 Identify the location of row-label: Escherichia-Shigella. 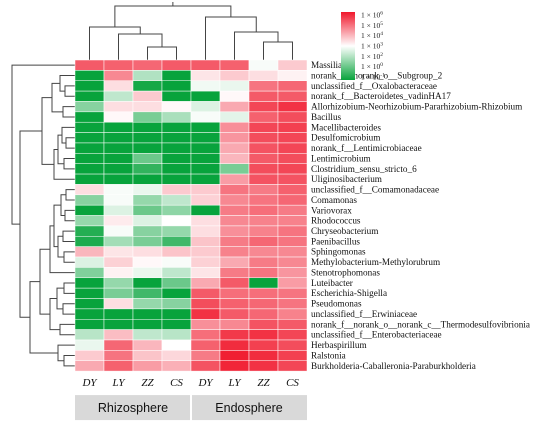
(349, 293).